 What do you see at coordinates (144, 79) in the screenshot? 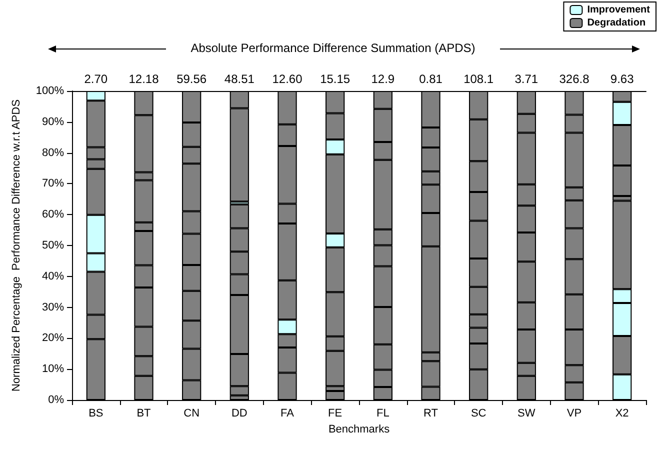
I see `text: 12.18` at bounding box center [144, 79].